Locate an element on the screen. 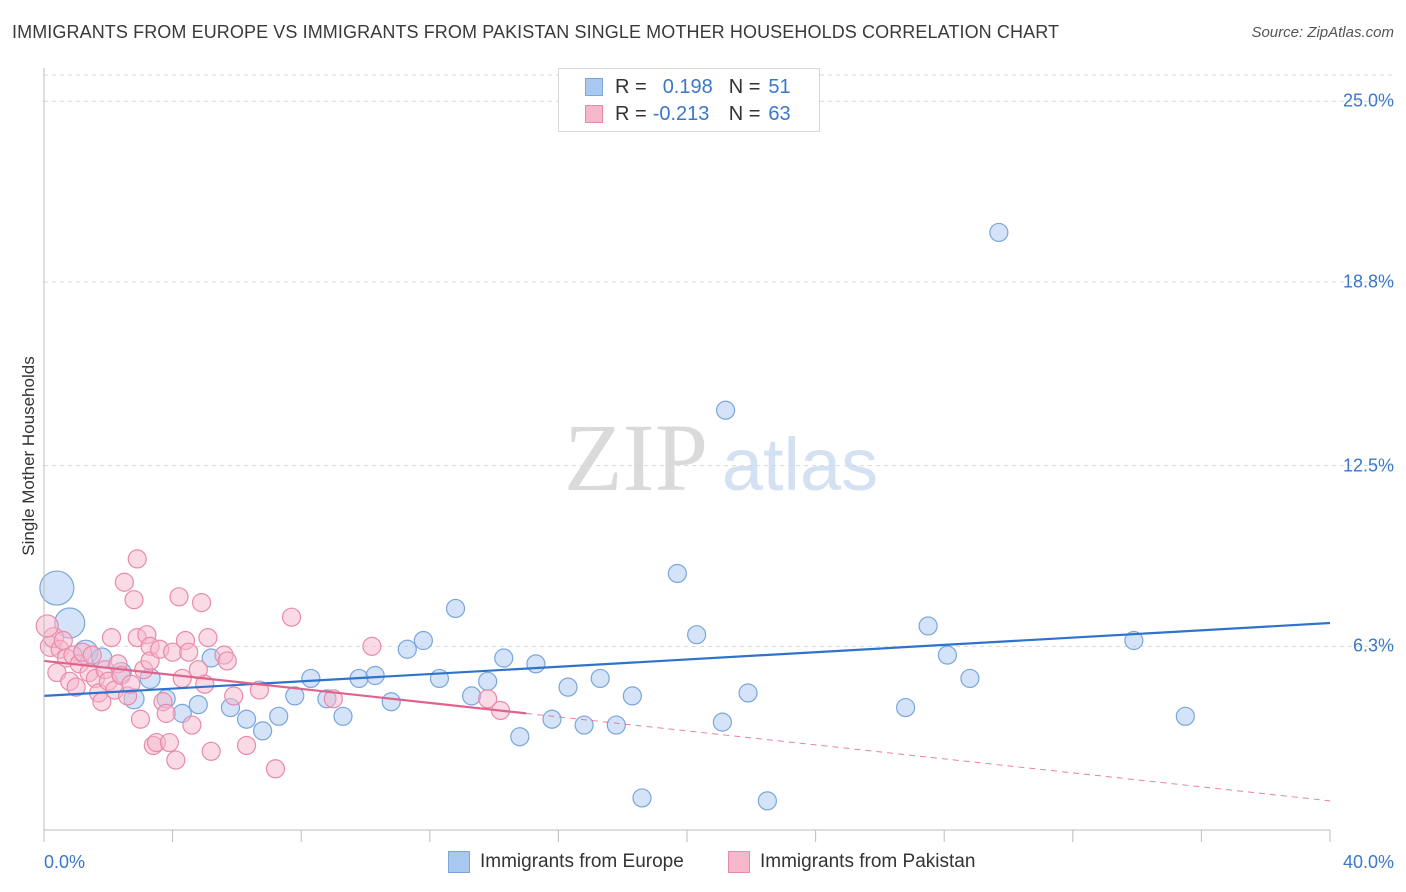 The image size is (1406, 892). legend-label-pakistan: Immigrants from Pakistan is located at coordinates (868, 861).